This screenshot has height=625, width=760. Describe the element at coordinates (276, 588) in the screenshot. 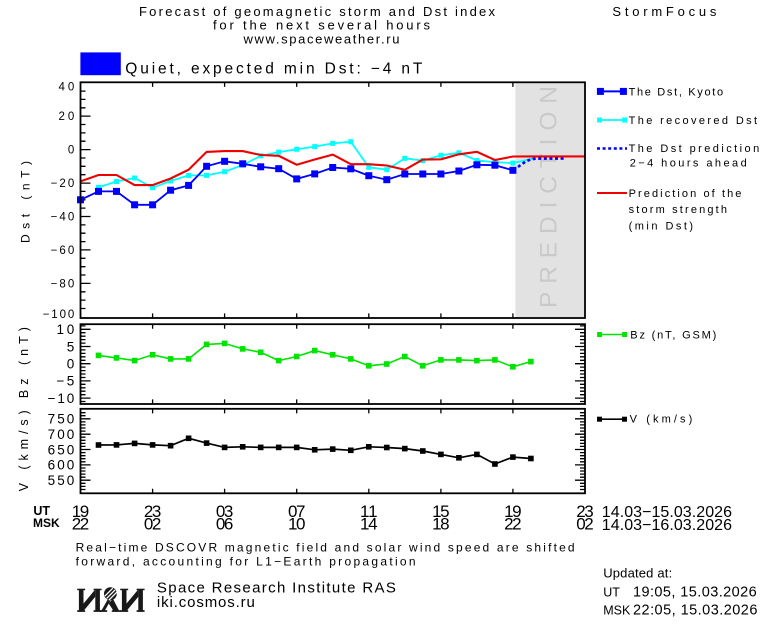

I see `svg-text: Space Research Institute RAS` at that location.